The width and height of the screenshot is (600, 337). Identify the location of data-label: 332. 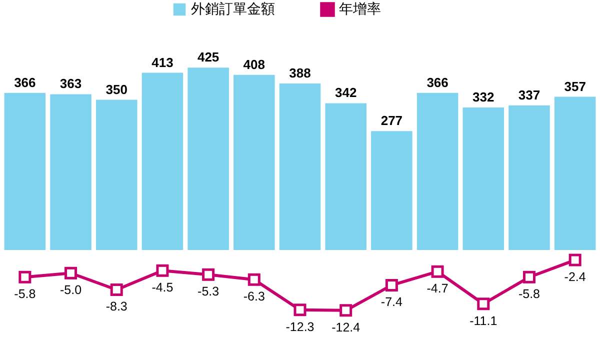
(483, 97).